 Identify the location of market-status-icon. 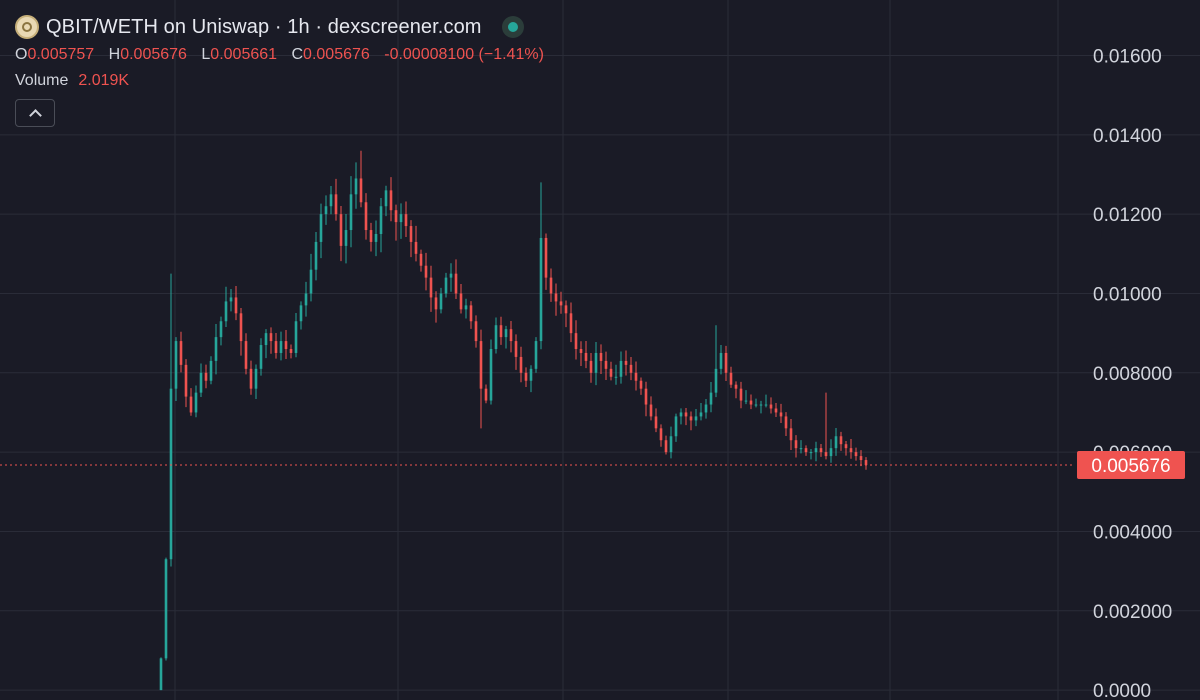
(512, 27).